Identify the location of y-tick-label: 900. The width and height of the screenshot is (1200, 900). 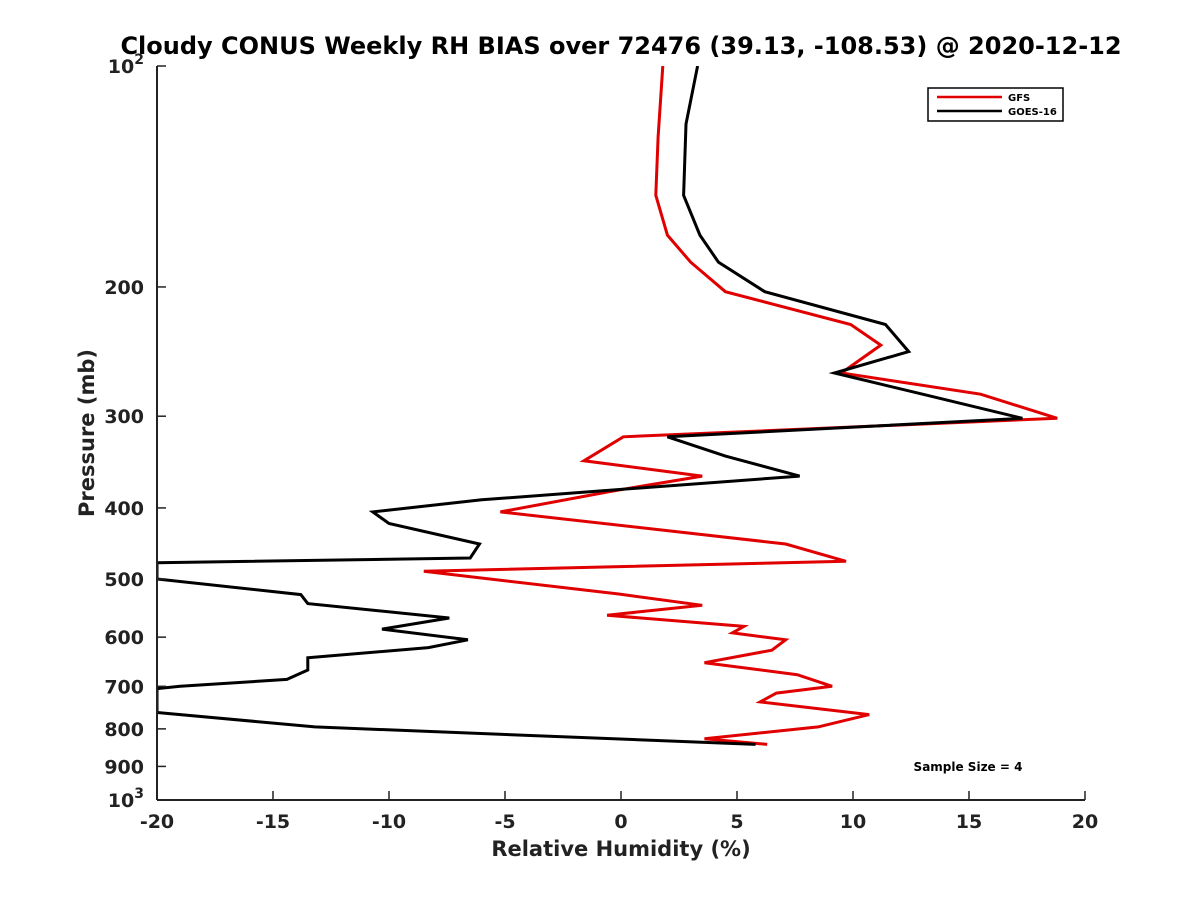
(124, 767).